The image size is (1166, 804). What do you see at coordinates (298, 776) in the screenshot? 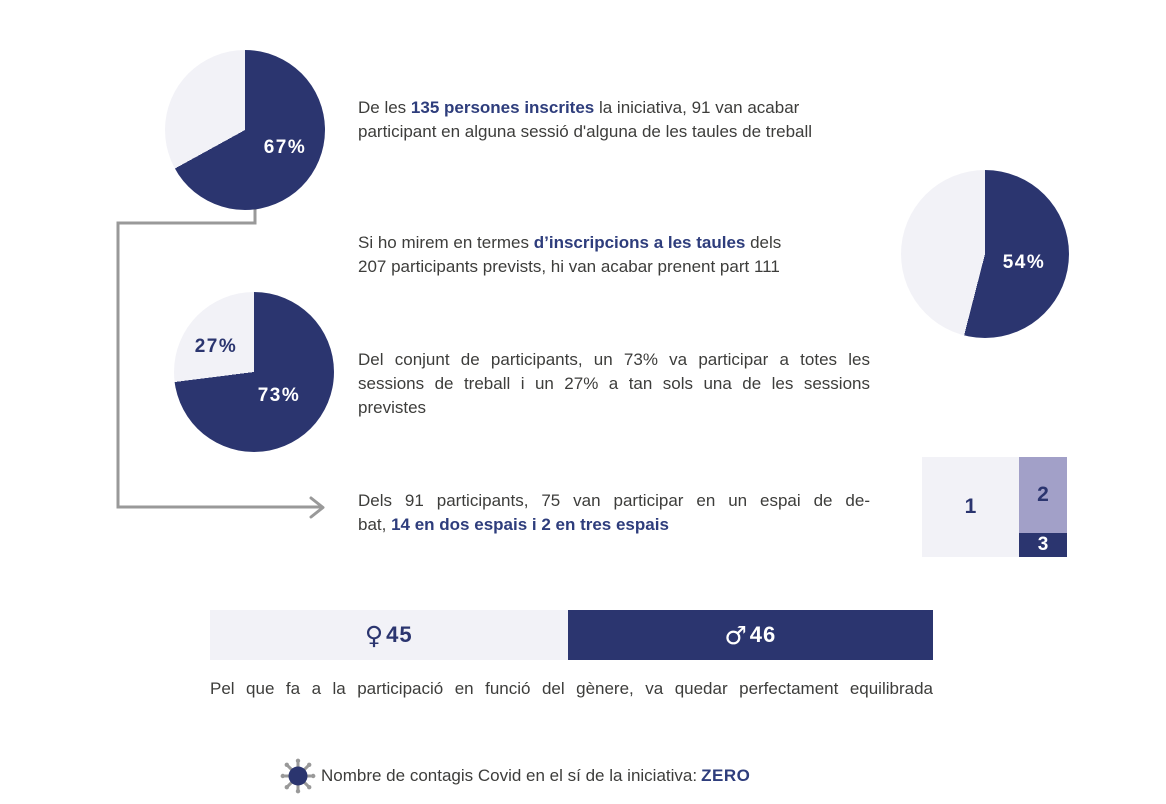
I see `virus-icon` at bounding box center [298, 776].